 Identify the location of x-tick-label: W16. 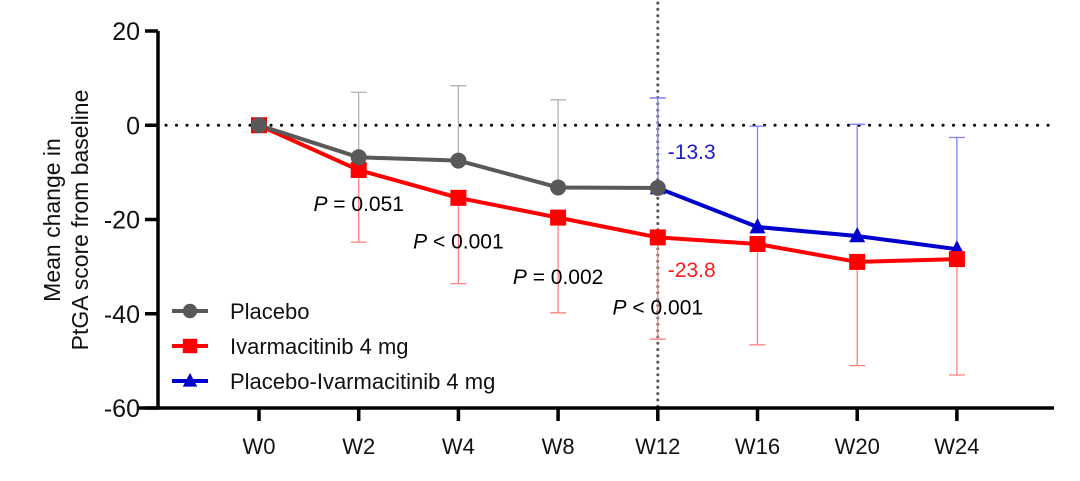
(757, 446).